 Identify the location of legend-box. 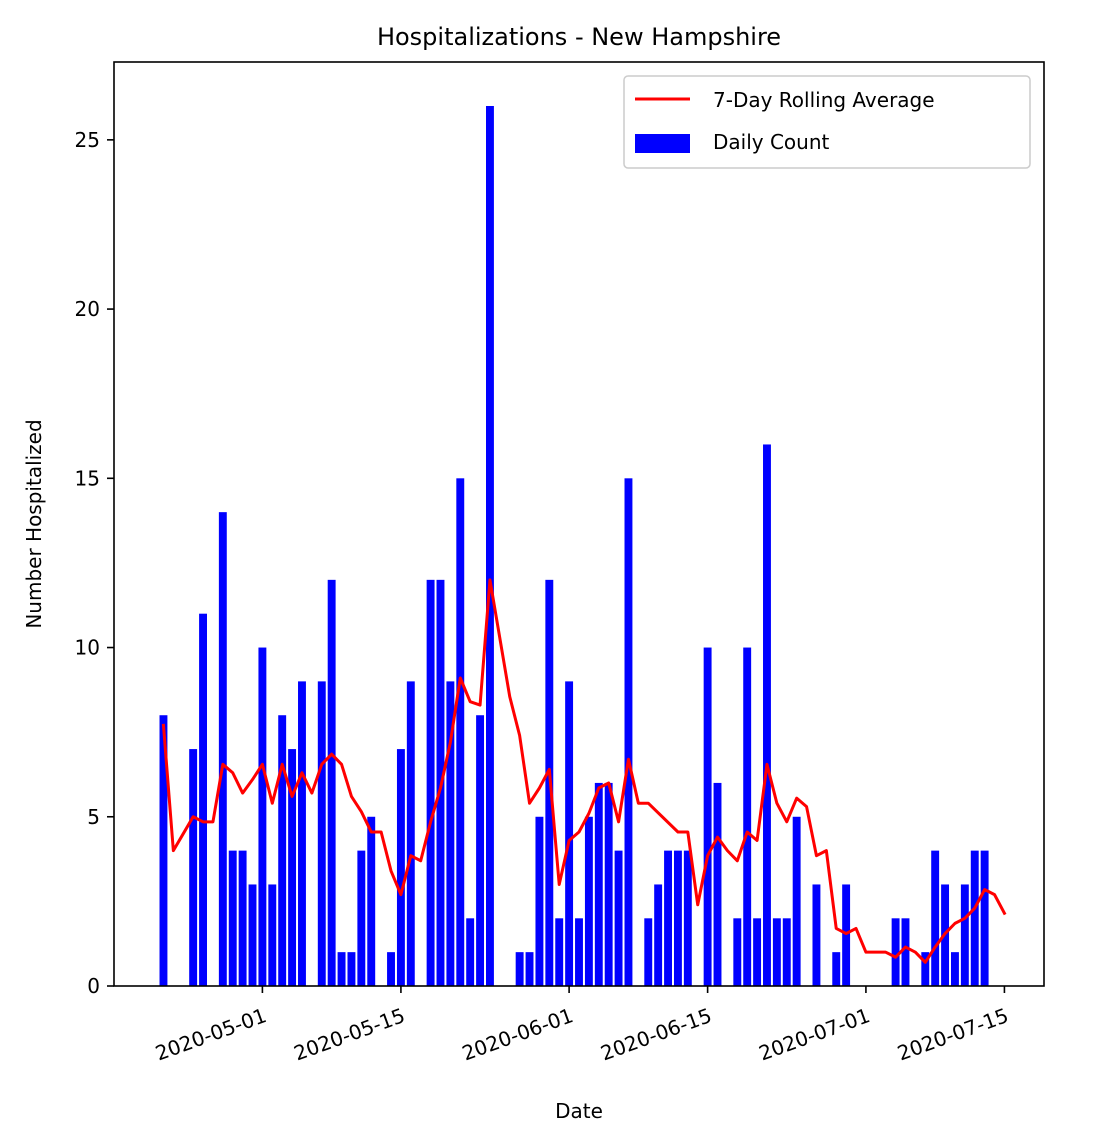
(827, 122).